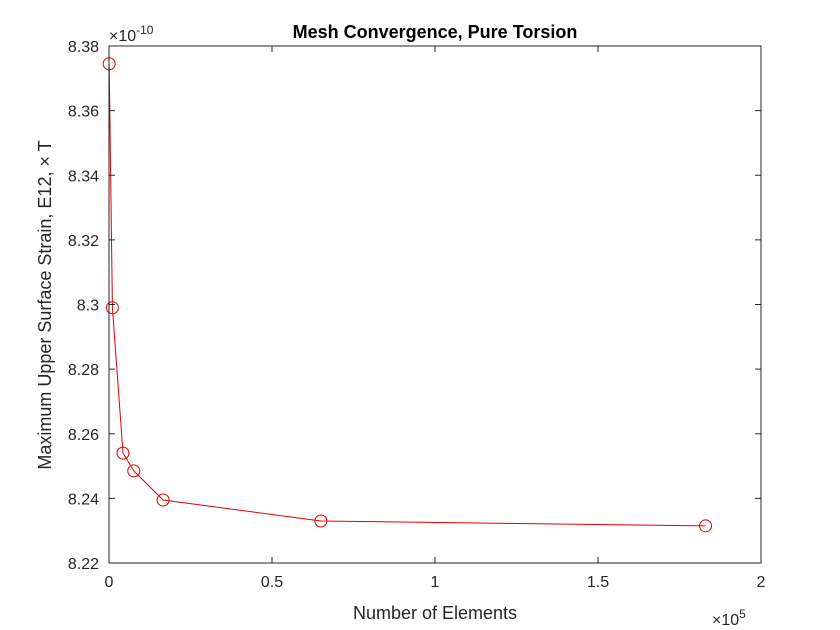  I want to click on x-tick-label: 0.5, so click(272, 582).